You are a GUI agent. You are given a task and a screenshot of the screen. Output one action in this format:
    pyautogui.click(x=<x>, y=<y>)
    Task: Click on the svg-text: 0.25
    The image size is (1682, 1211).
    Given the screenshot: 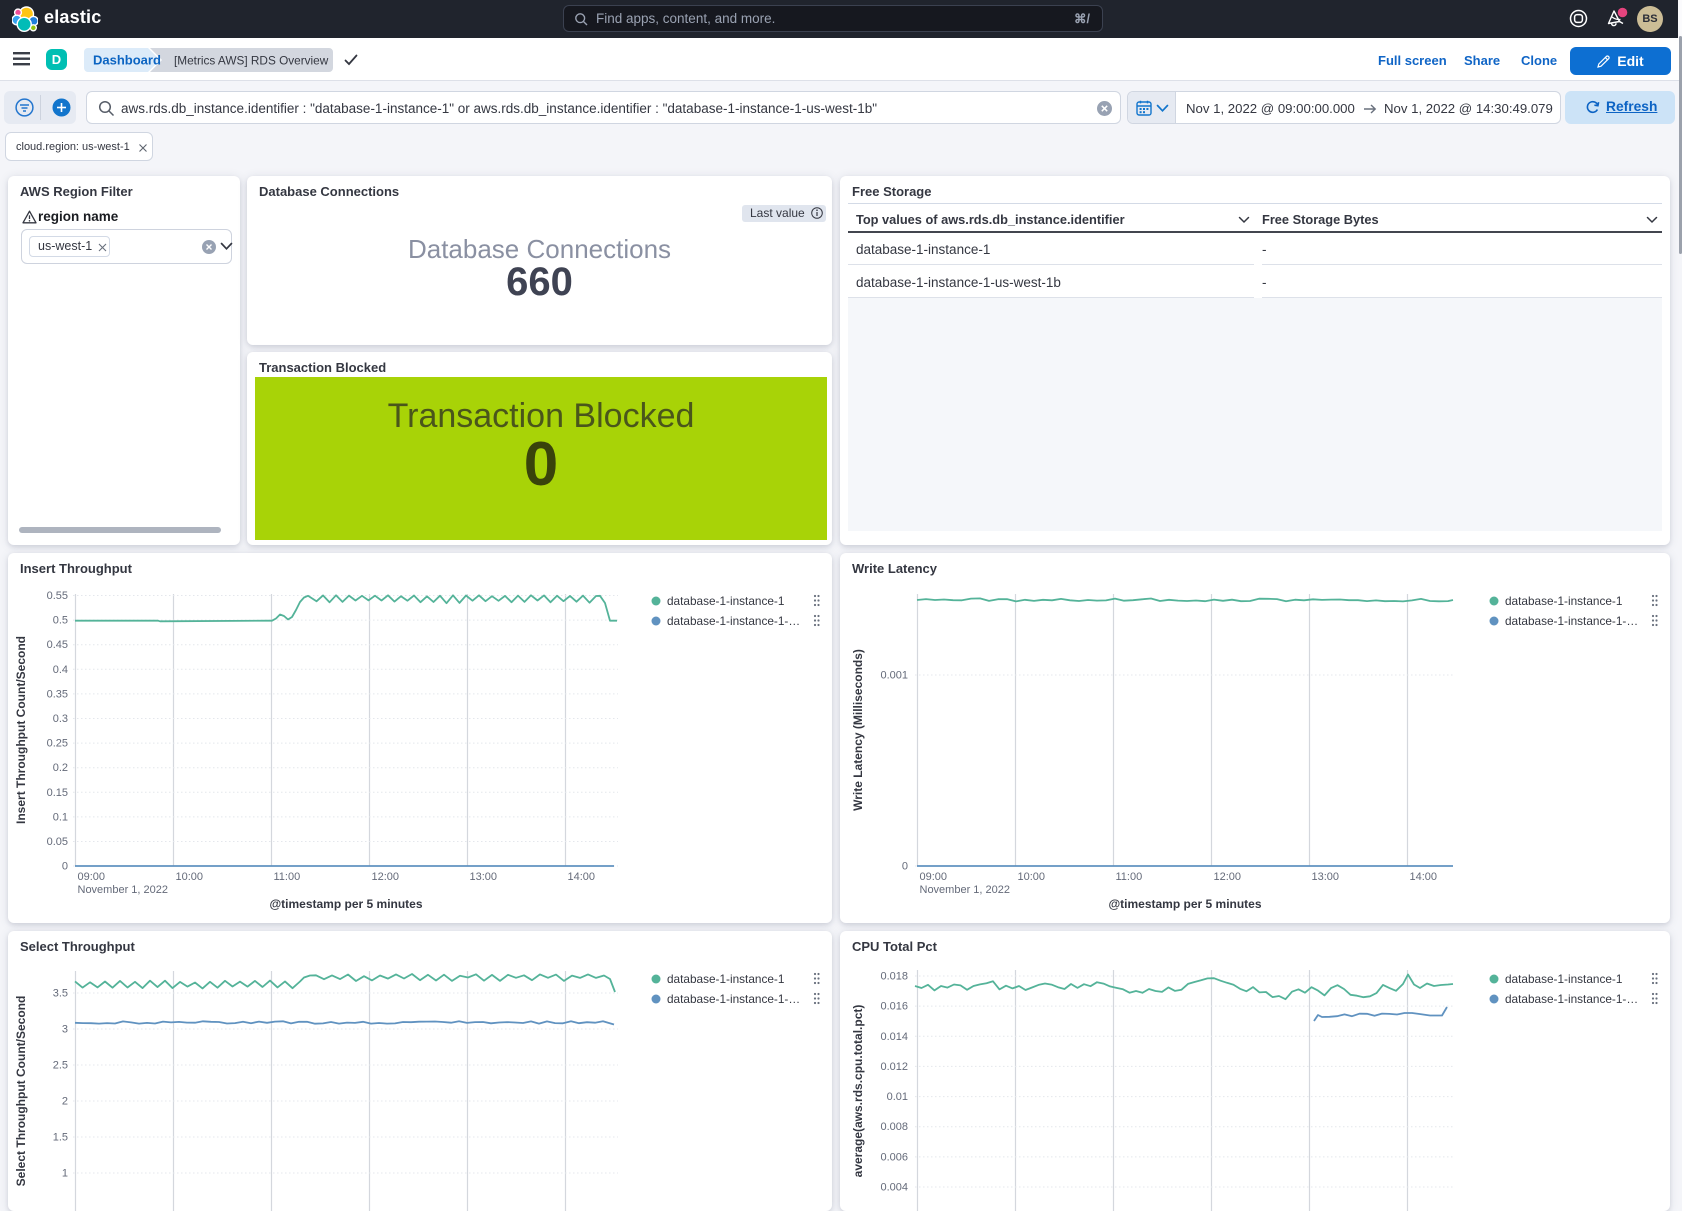 What is the action you would take?
    pyautogui.click(x=57, y=744)
    